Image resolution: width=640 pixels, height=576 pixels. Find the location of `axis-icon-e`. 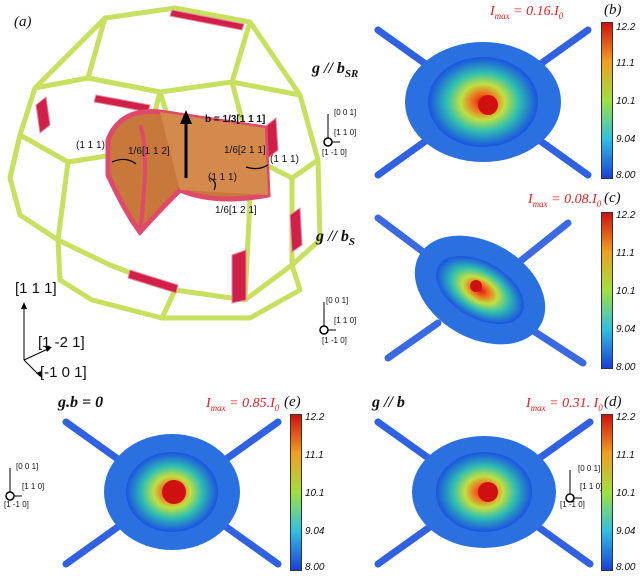

axis-icon-e is located at coordinates (13, 484).